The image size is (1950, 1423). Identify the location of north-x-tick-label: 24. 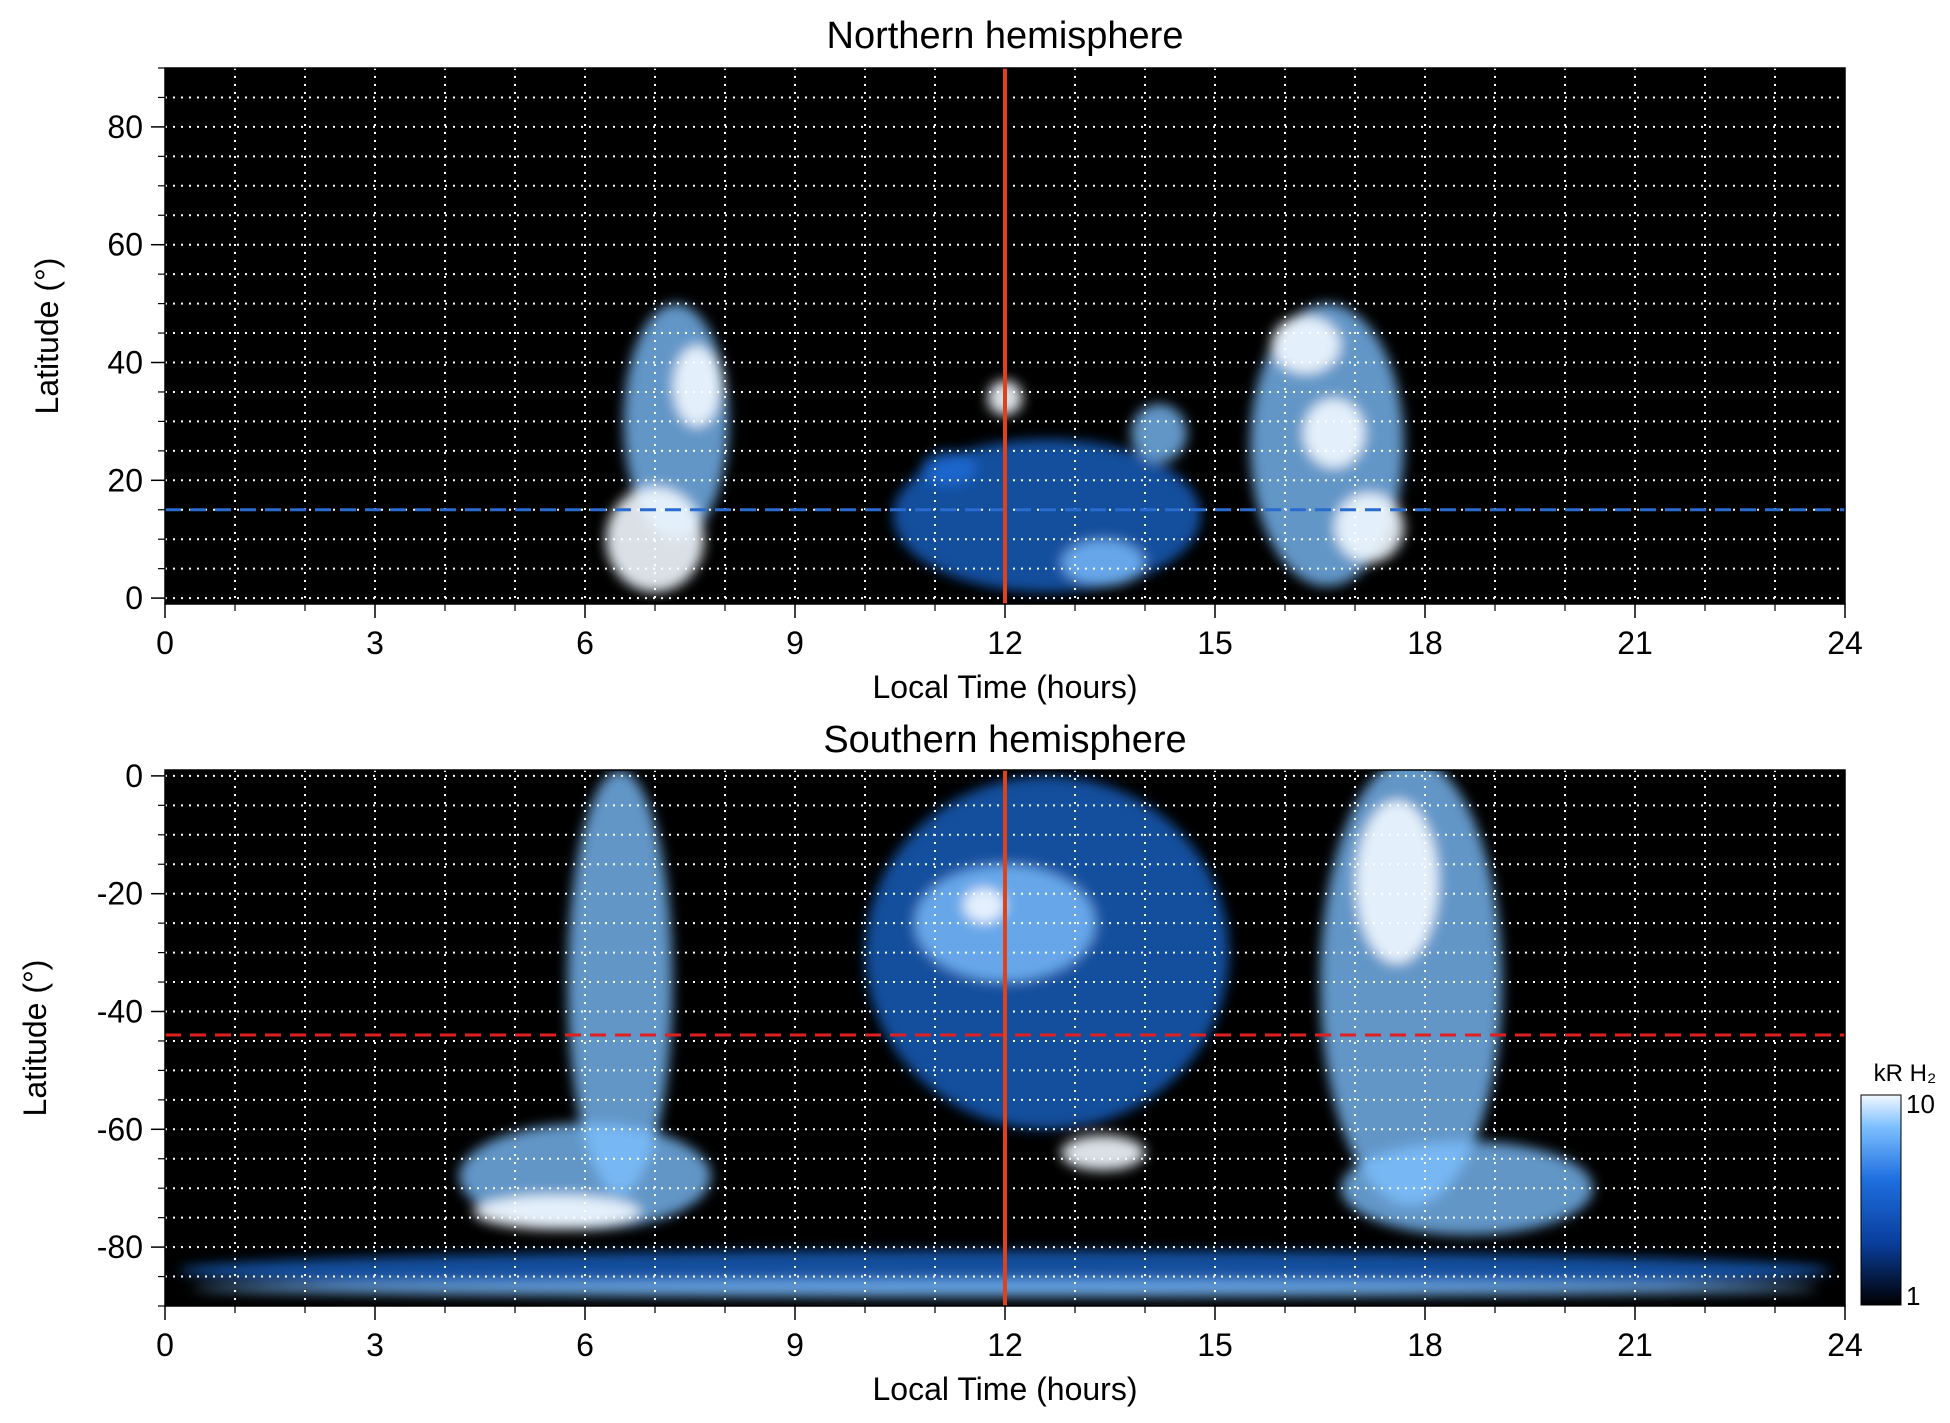
(1845, 643).